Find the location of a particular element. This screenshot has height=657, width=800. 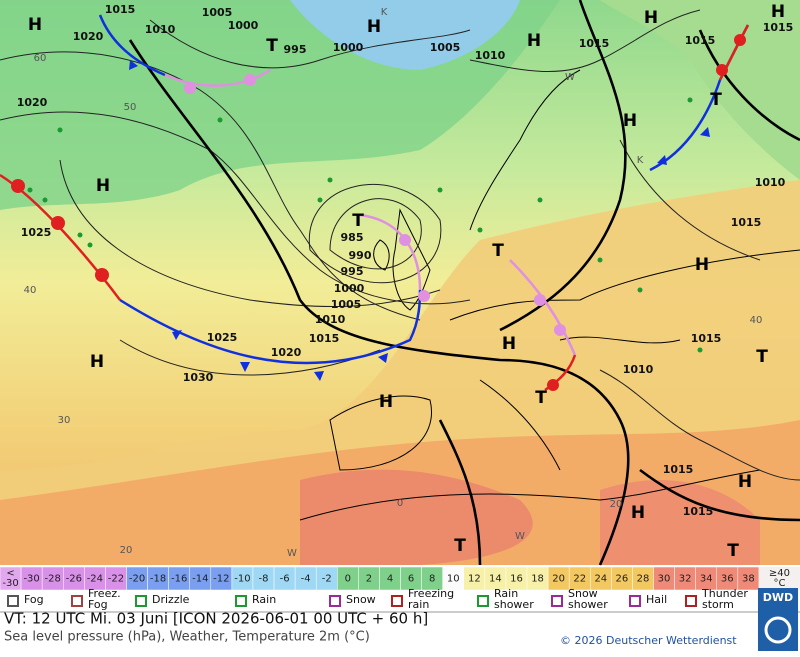

isobar-label: 990 is located at coordinates (360, 255).